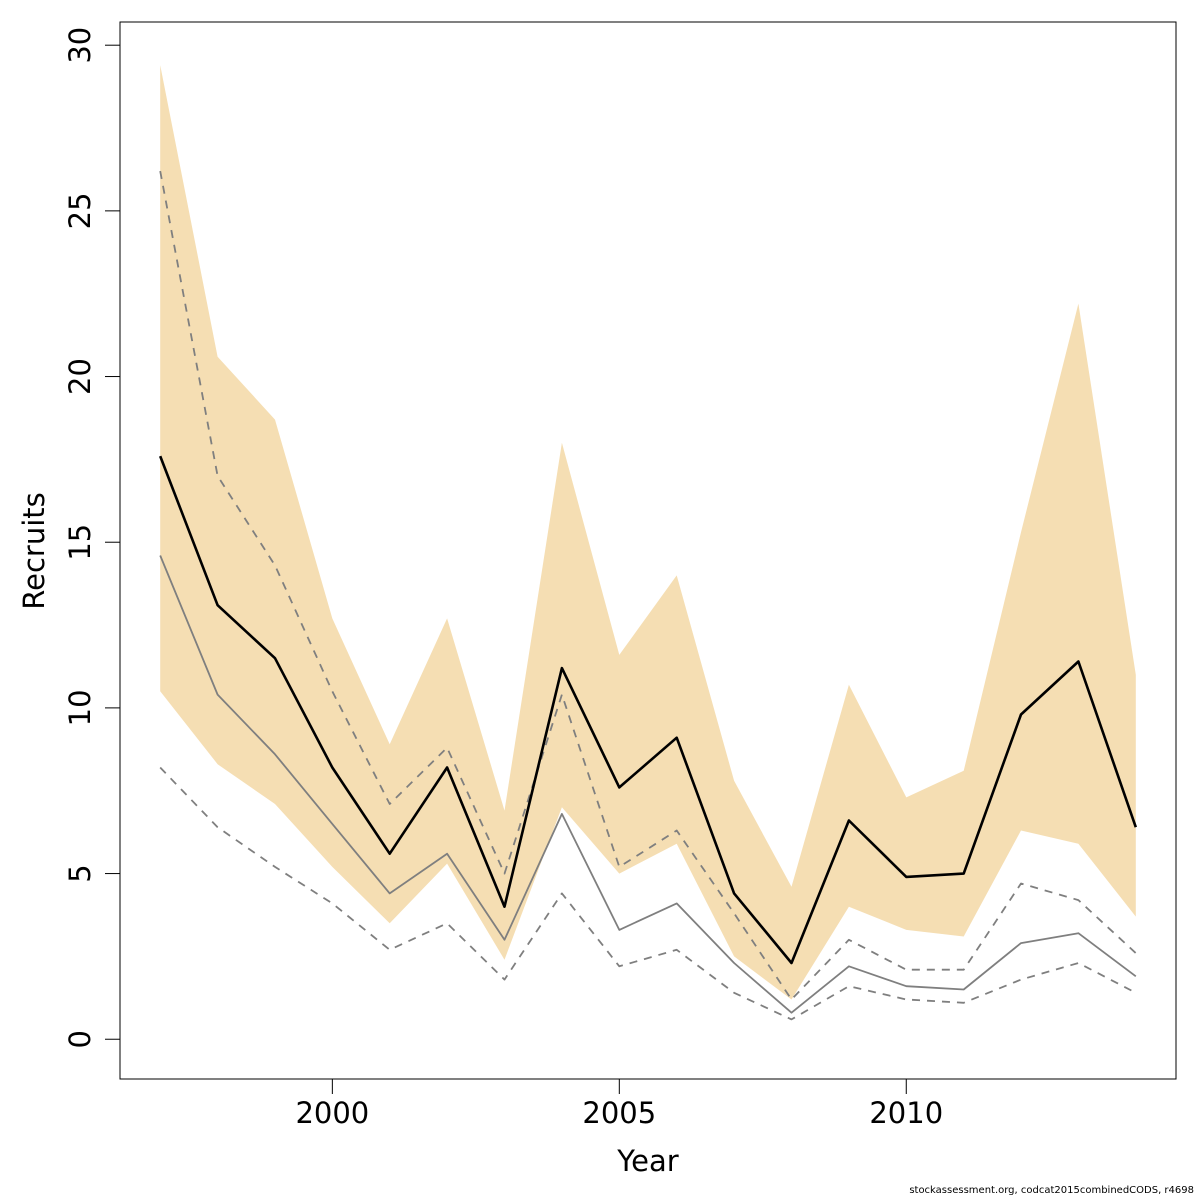  I want to click on y-tick-label: 10, so click(80, 707).